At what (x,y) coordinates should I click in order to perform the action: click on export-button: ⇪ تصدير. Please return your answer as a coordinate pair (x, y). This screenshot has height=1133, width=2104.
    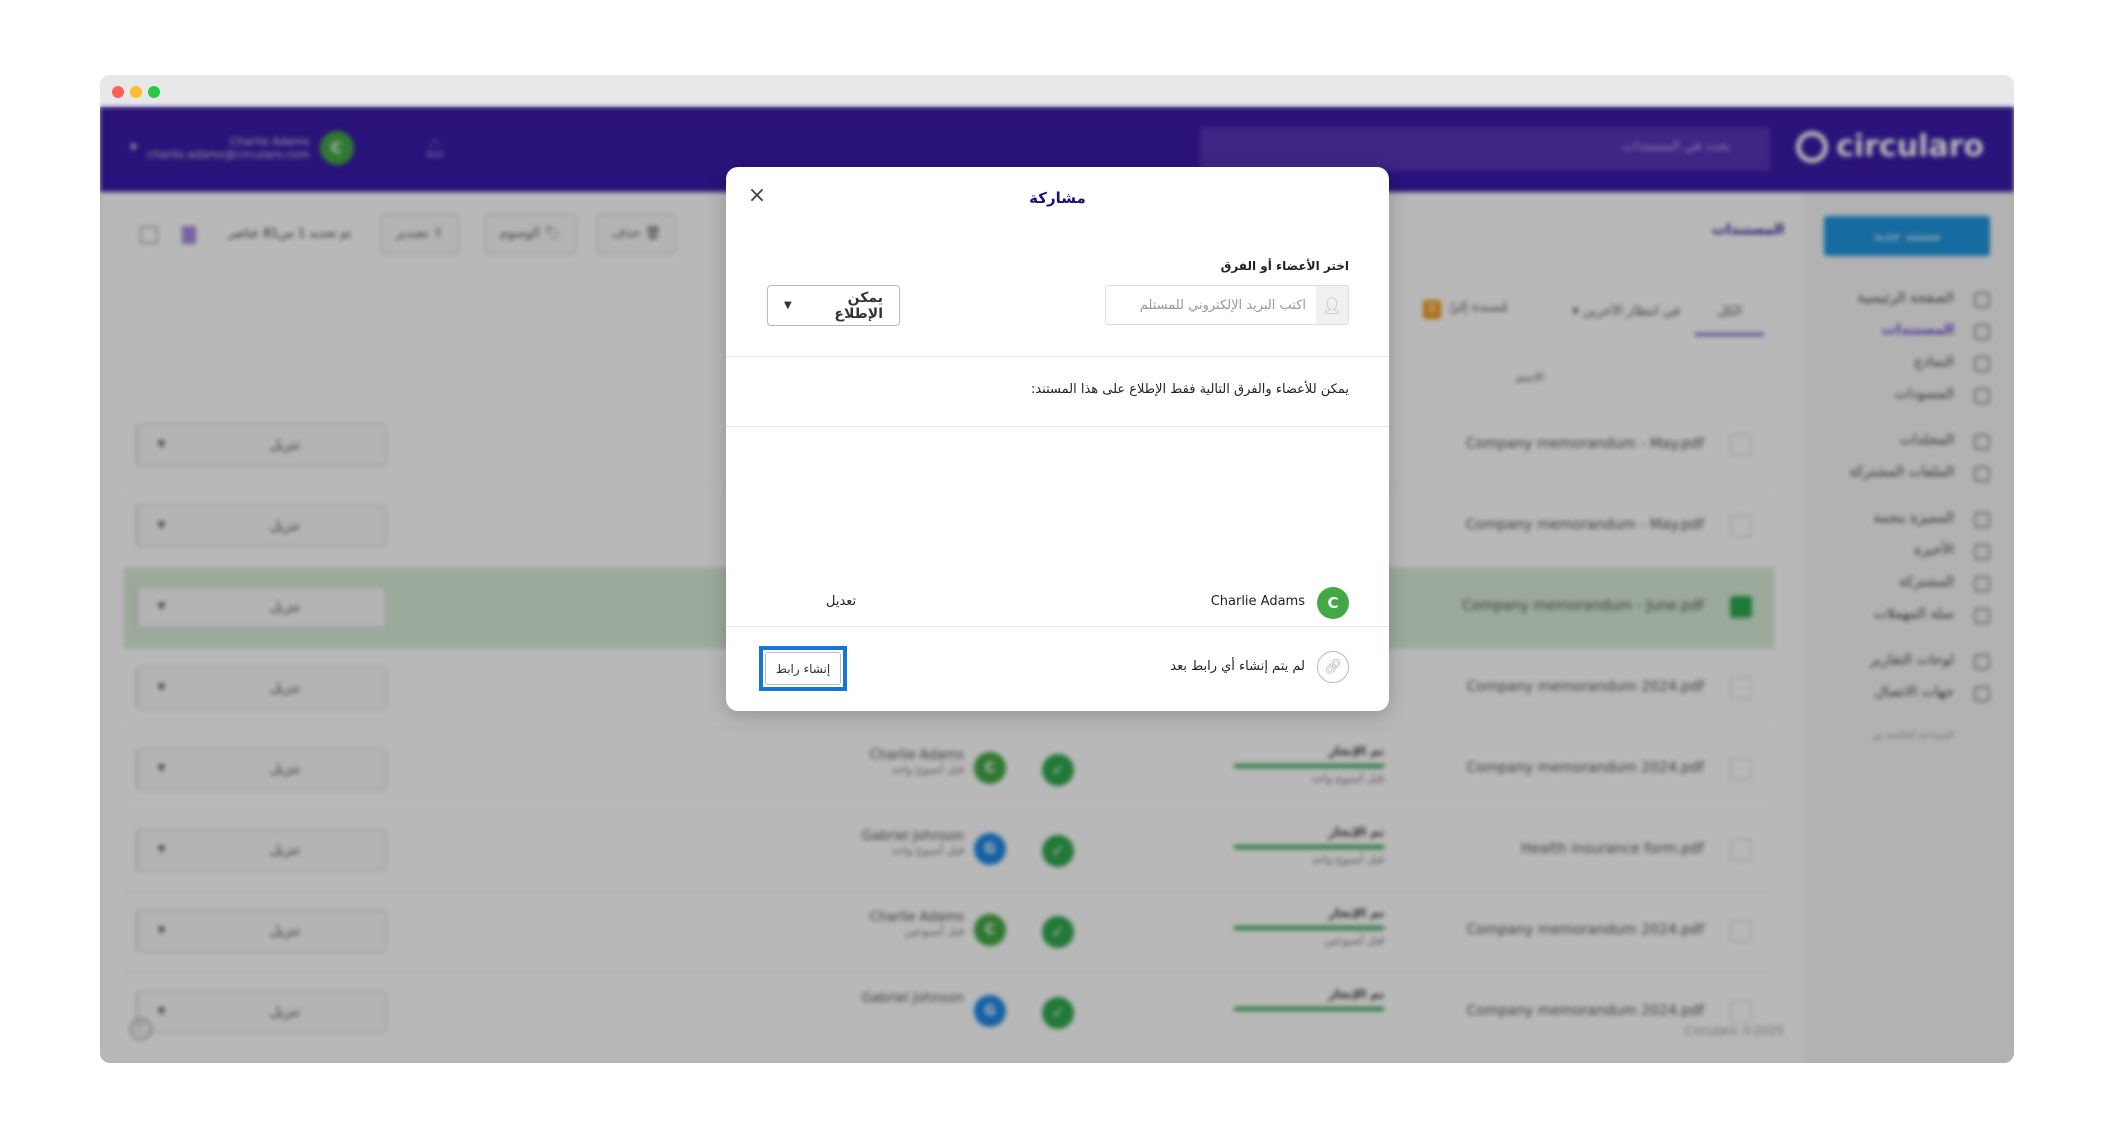
    Looking at the image, I should click on (420, 234).